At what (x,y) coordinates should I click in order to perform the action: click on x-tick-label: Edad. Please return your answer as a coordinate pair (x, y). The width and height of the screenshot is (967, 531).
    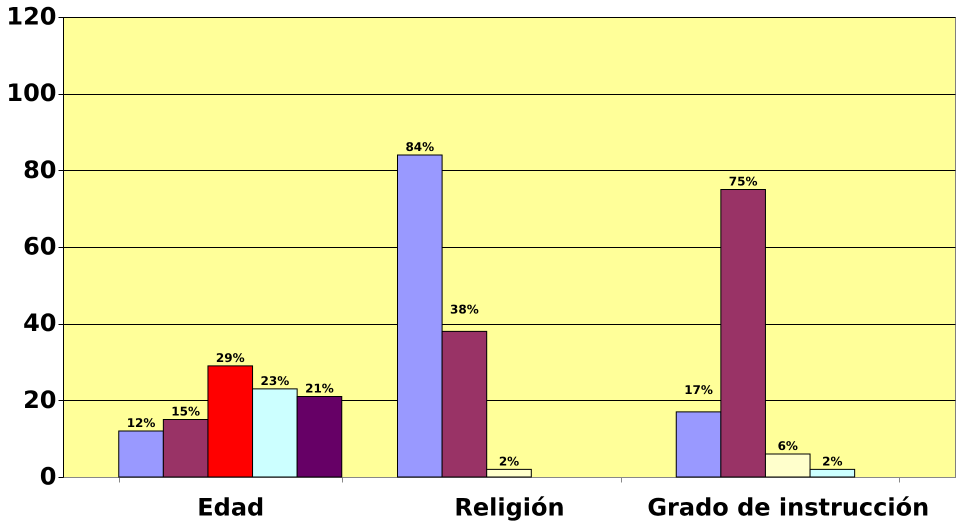
    Looking at the image, I should click on (230, 508).